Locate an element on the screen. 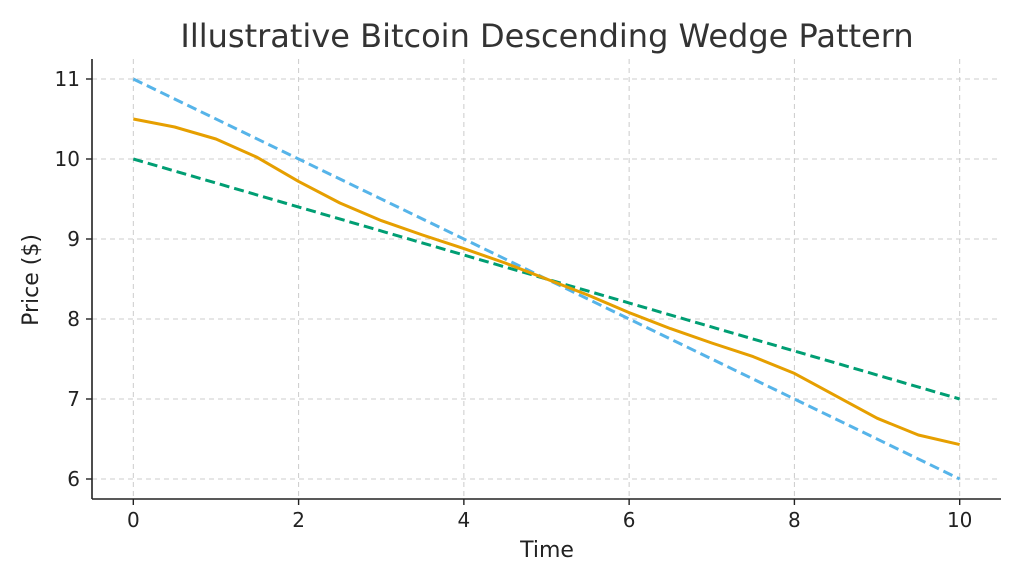  y-tick-label: 9 is located at coordinates (73, 239).